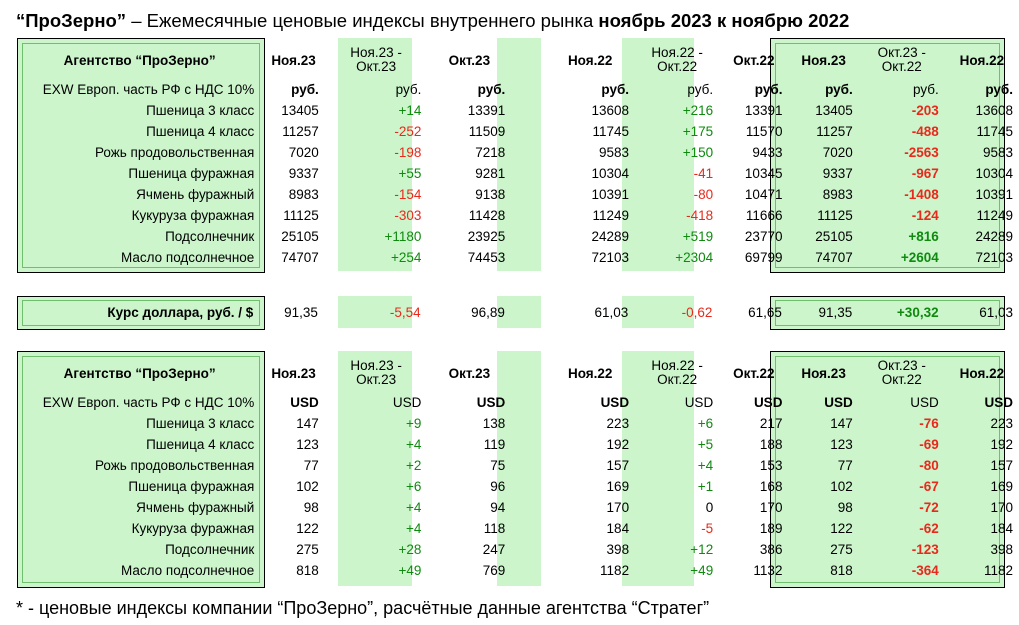 The height and width of the screenshot is (625, 1019). I want to click on value-cell: -123, so click(925, 549).